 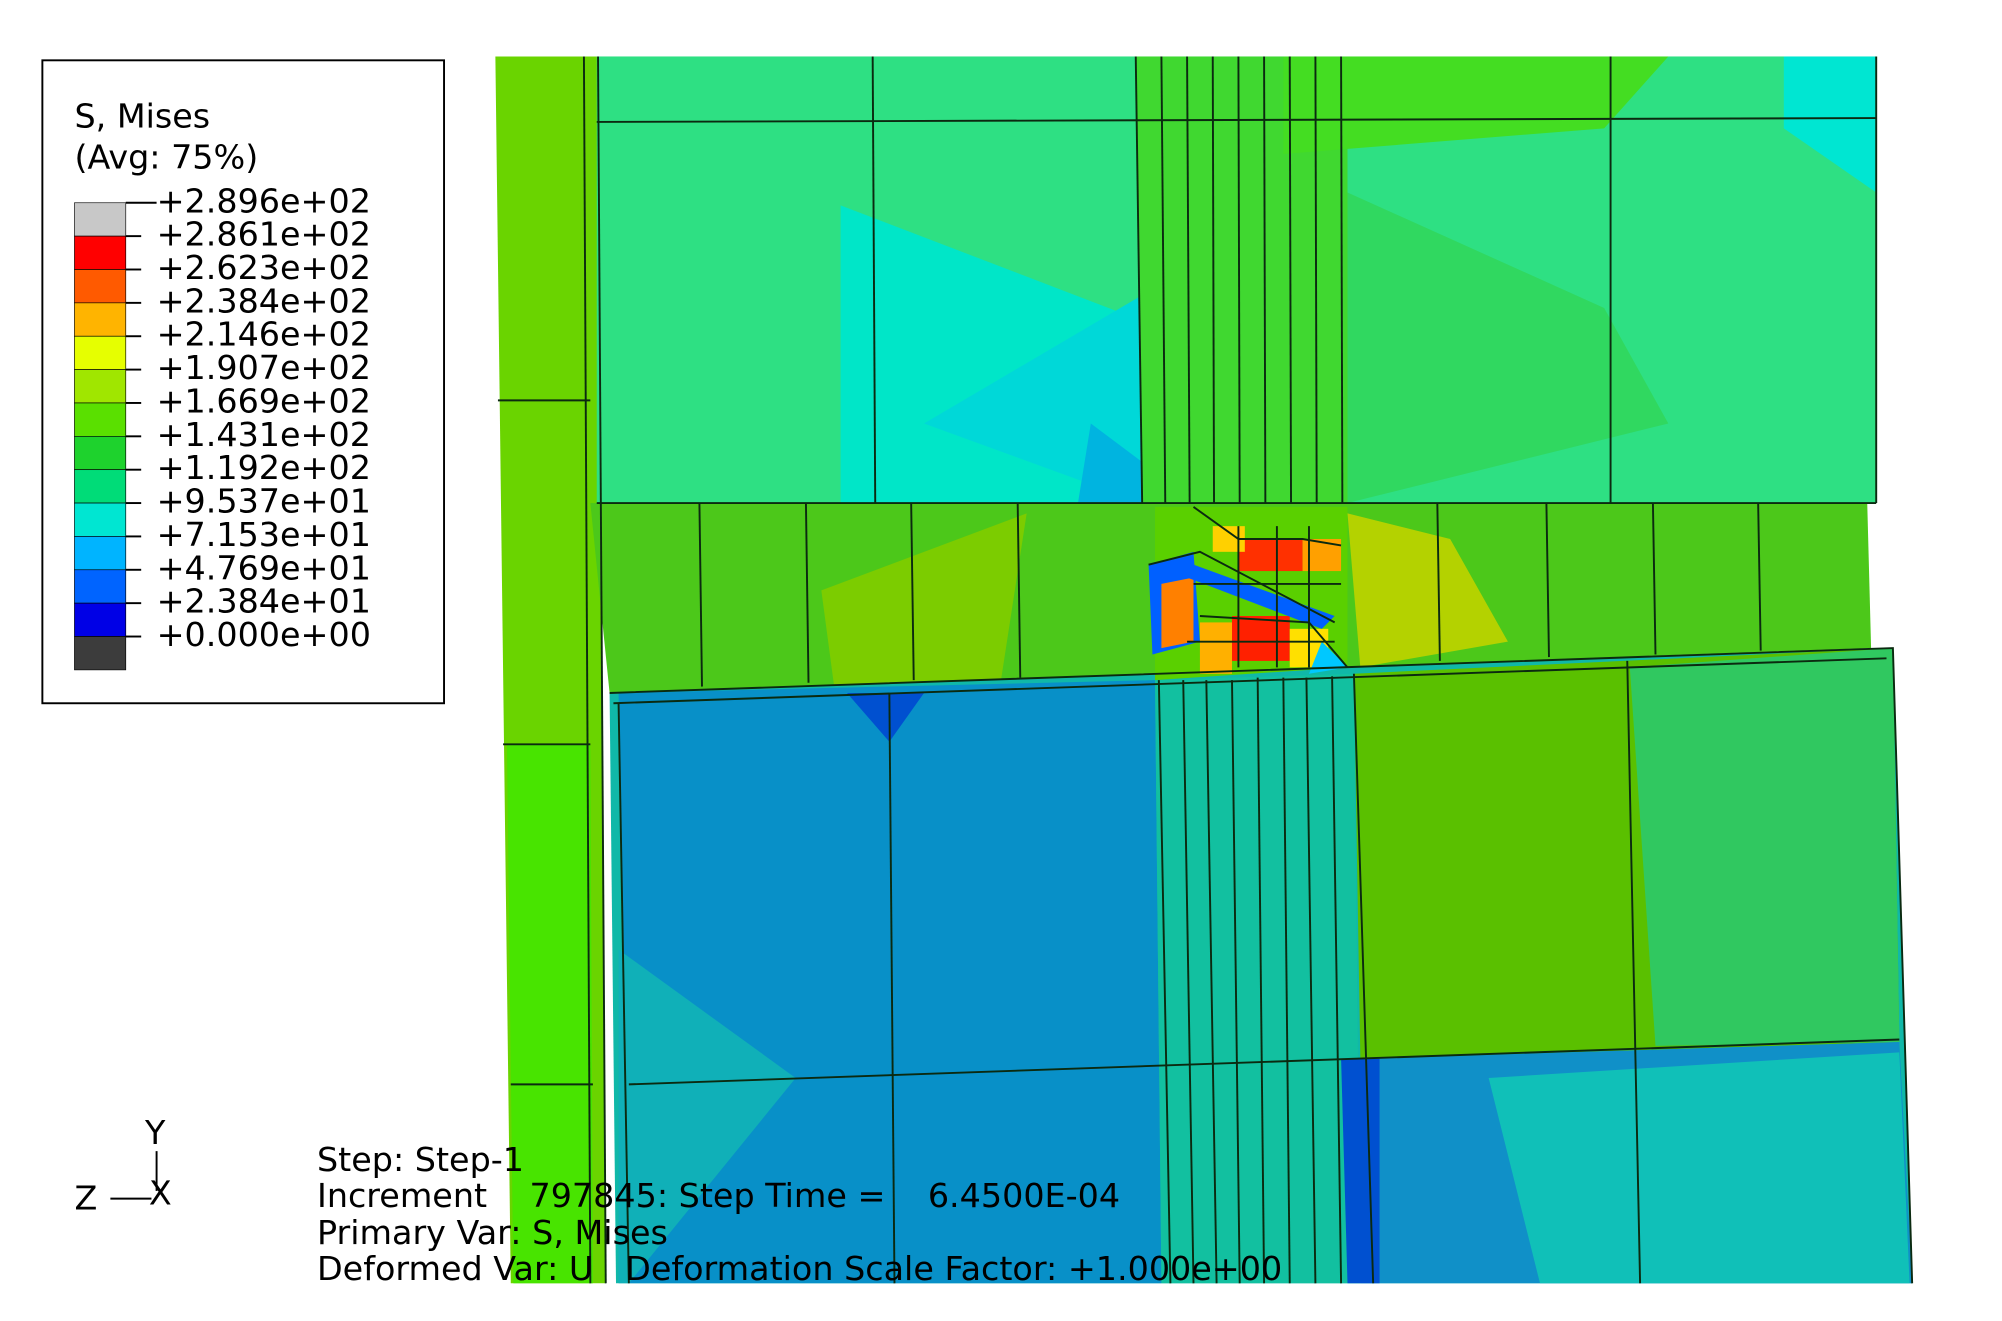 I want to click on legend-label: +1.192e+02, so click(x=264, y=467).